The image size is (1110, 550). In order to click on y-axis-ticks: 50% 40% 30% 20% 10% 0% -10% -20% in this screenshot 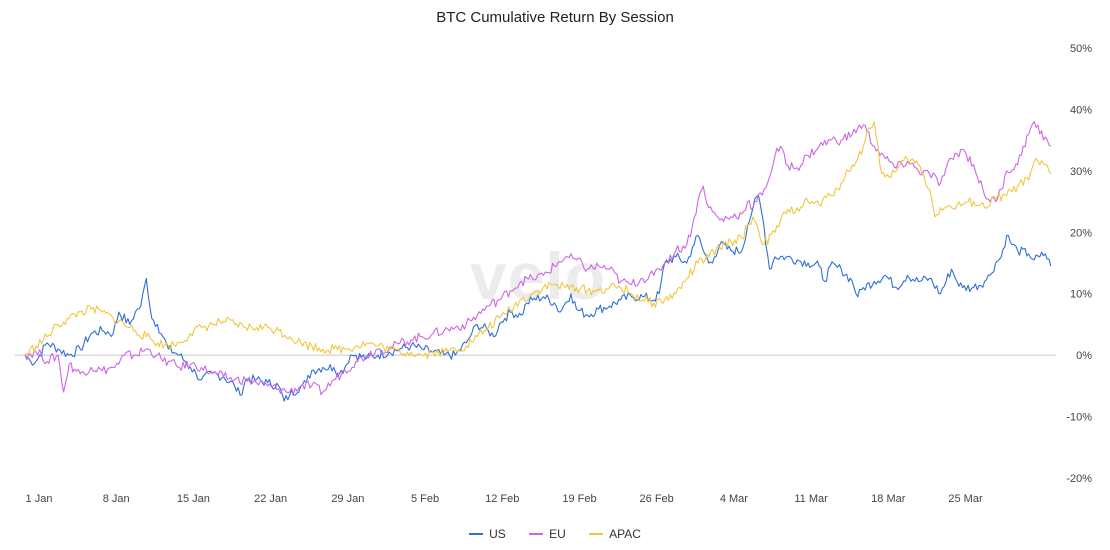, I will do `click(1079, 264)`.